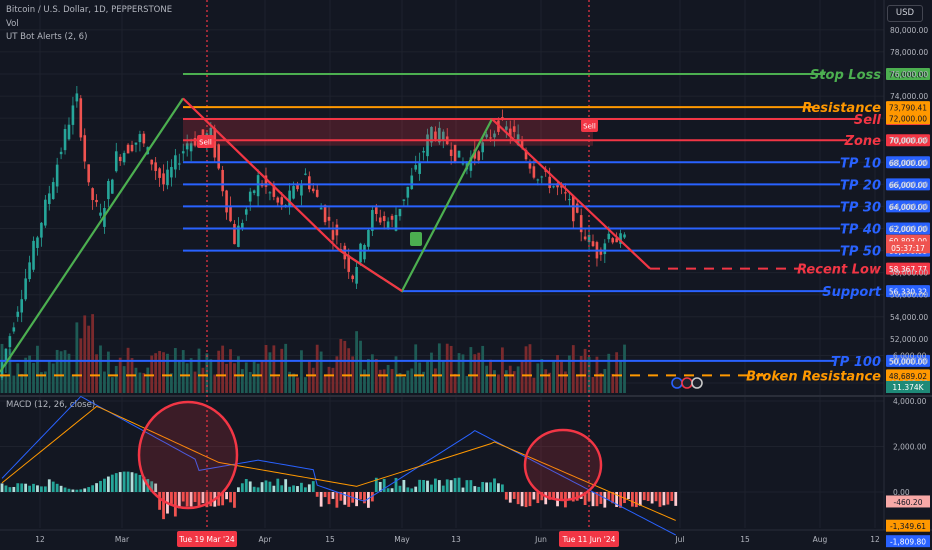 This screenshot has height=550, width=932. What do you see at coordinates (905, 13) in the screenshot?
I see `currency-button: USD` at bounding box center [905, 13].